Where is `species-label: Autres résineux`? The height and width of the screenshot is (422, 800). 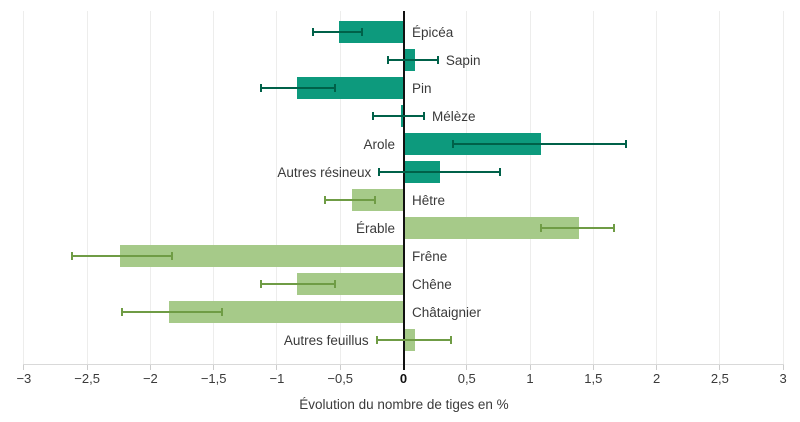 species-label: Autres résineux is located at coordinates (324, 172).